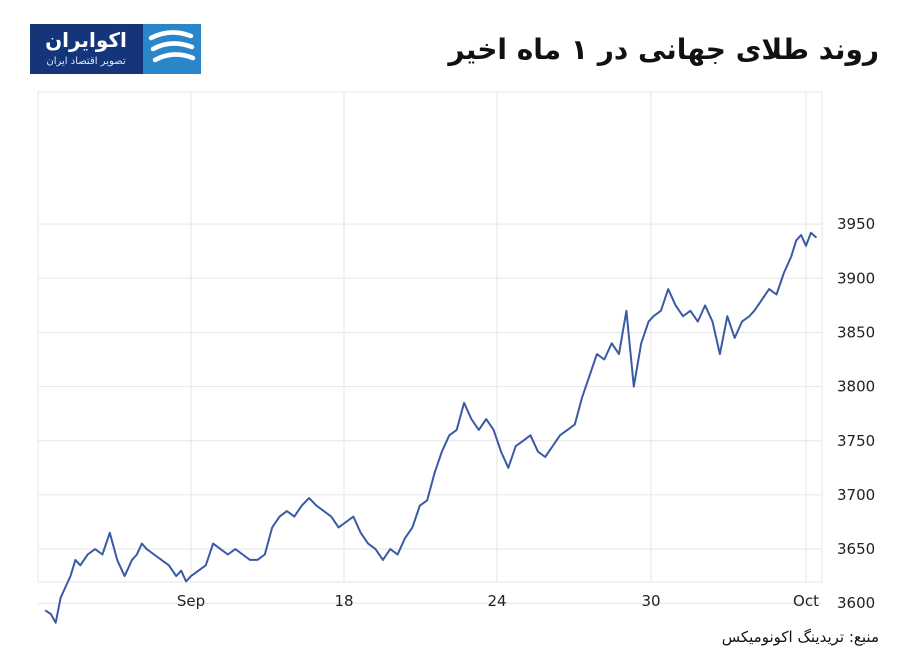  Describe the element at coordinates (856, 224) in the screenshot. I see `y-tick-label: 3950` at that location.